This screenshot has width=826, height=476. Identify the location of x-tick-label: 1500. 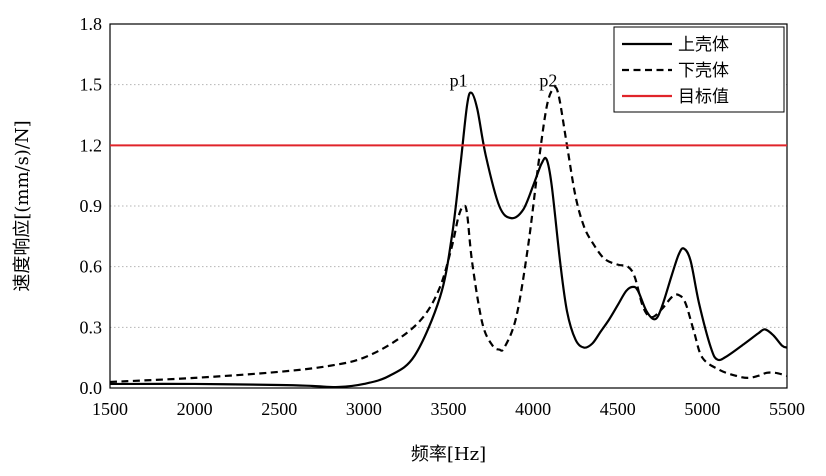
(110, 409).